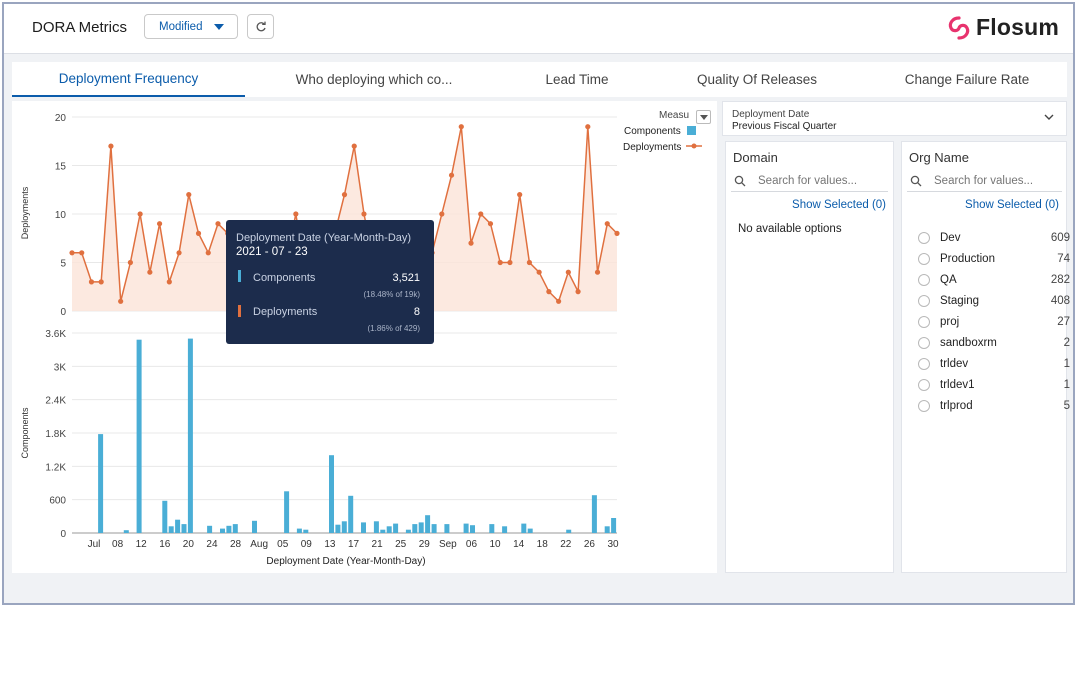 The height and width of the screenshot is (675, 1077). Describe the element at coordinates (577, 79) in the screenshot. I see `tab-lead-time: Lead Time` at that location.